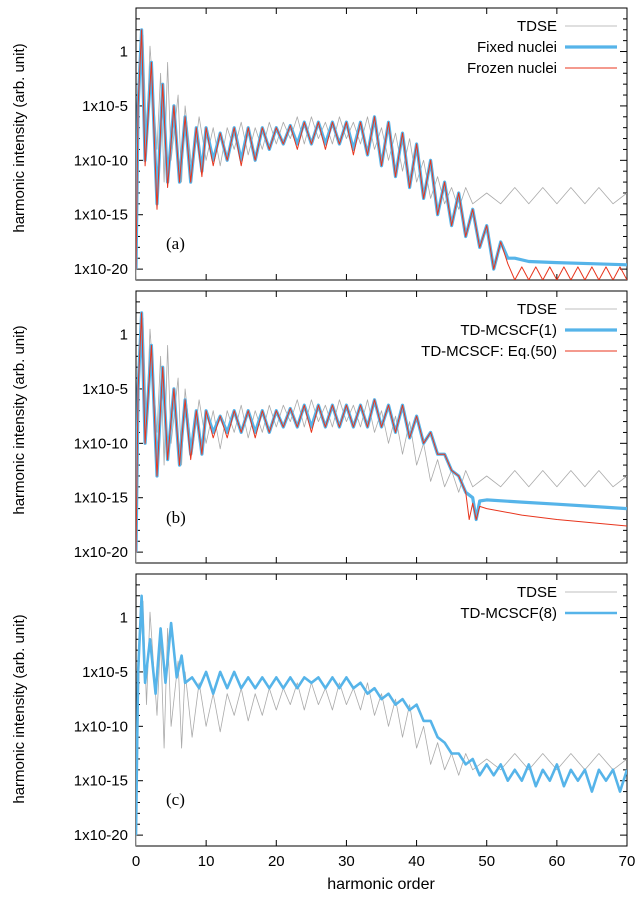  Describe the element at coordinates (101, 498) in the screenshot. I see `panel-b-y-tick-label: 1x10-15` at that location.